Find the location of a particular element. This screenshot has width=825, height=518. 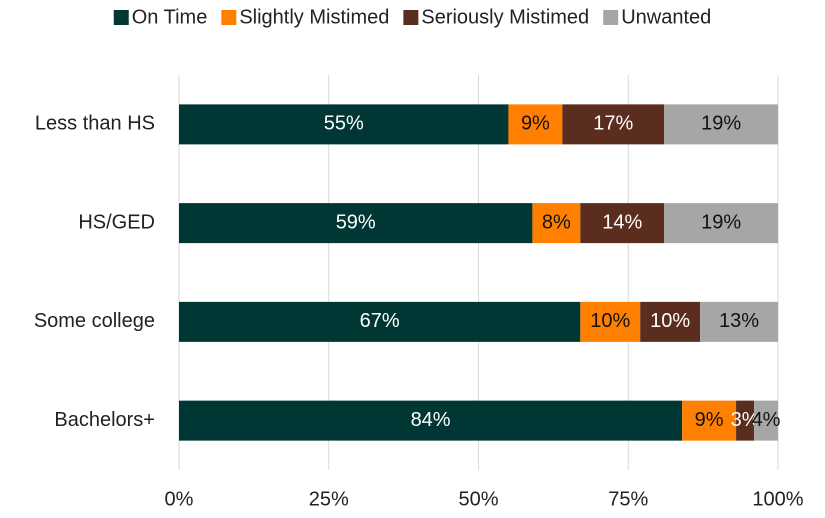

legend-label: Unwanted is located at coordinates (666, 17).